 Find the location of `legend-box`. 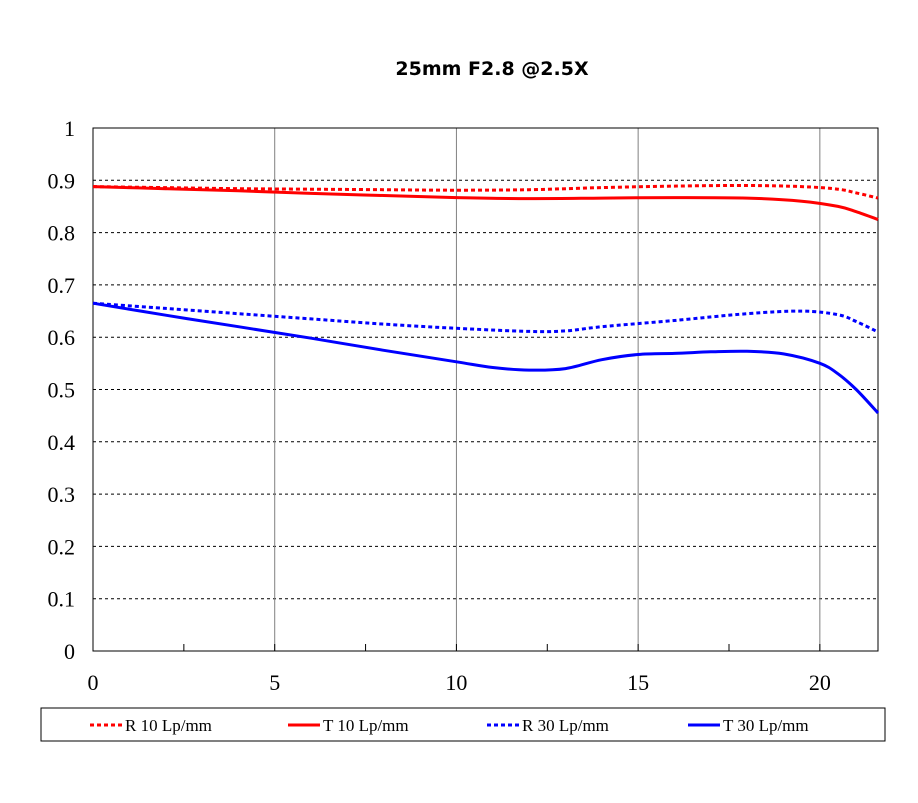

legend-box is located at coordinates (463, 724).